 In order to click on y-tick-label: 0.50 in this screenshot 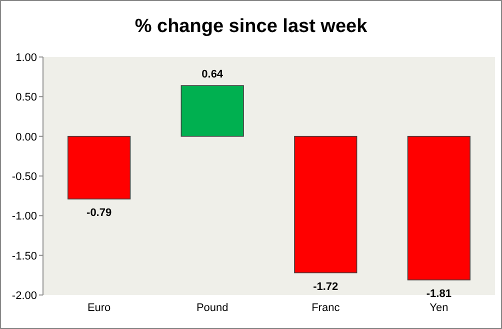, I will do `click(26, 98)`.